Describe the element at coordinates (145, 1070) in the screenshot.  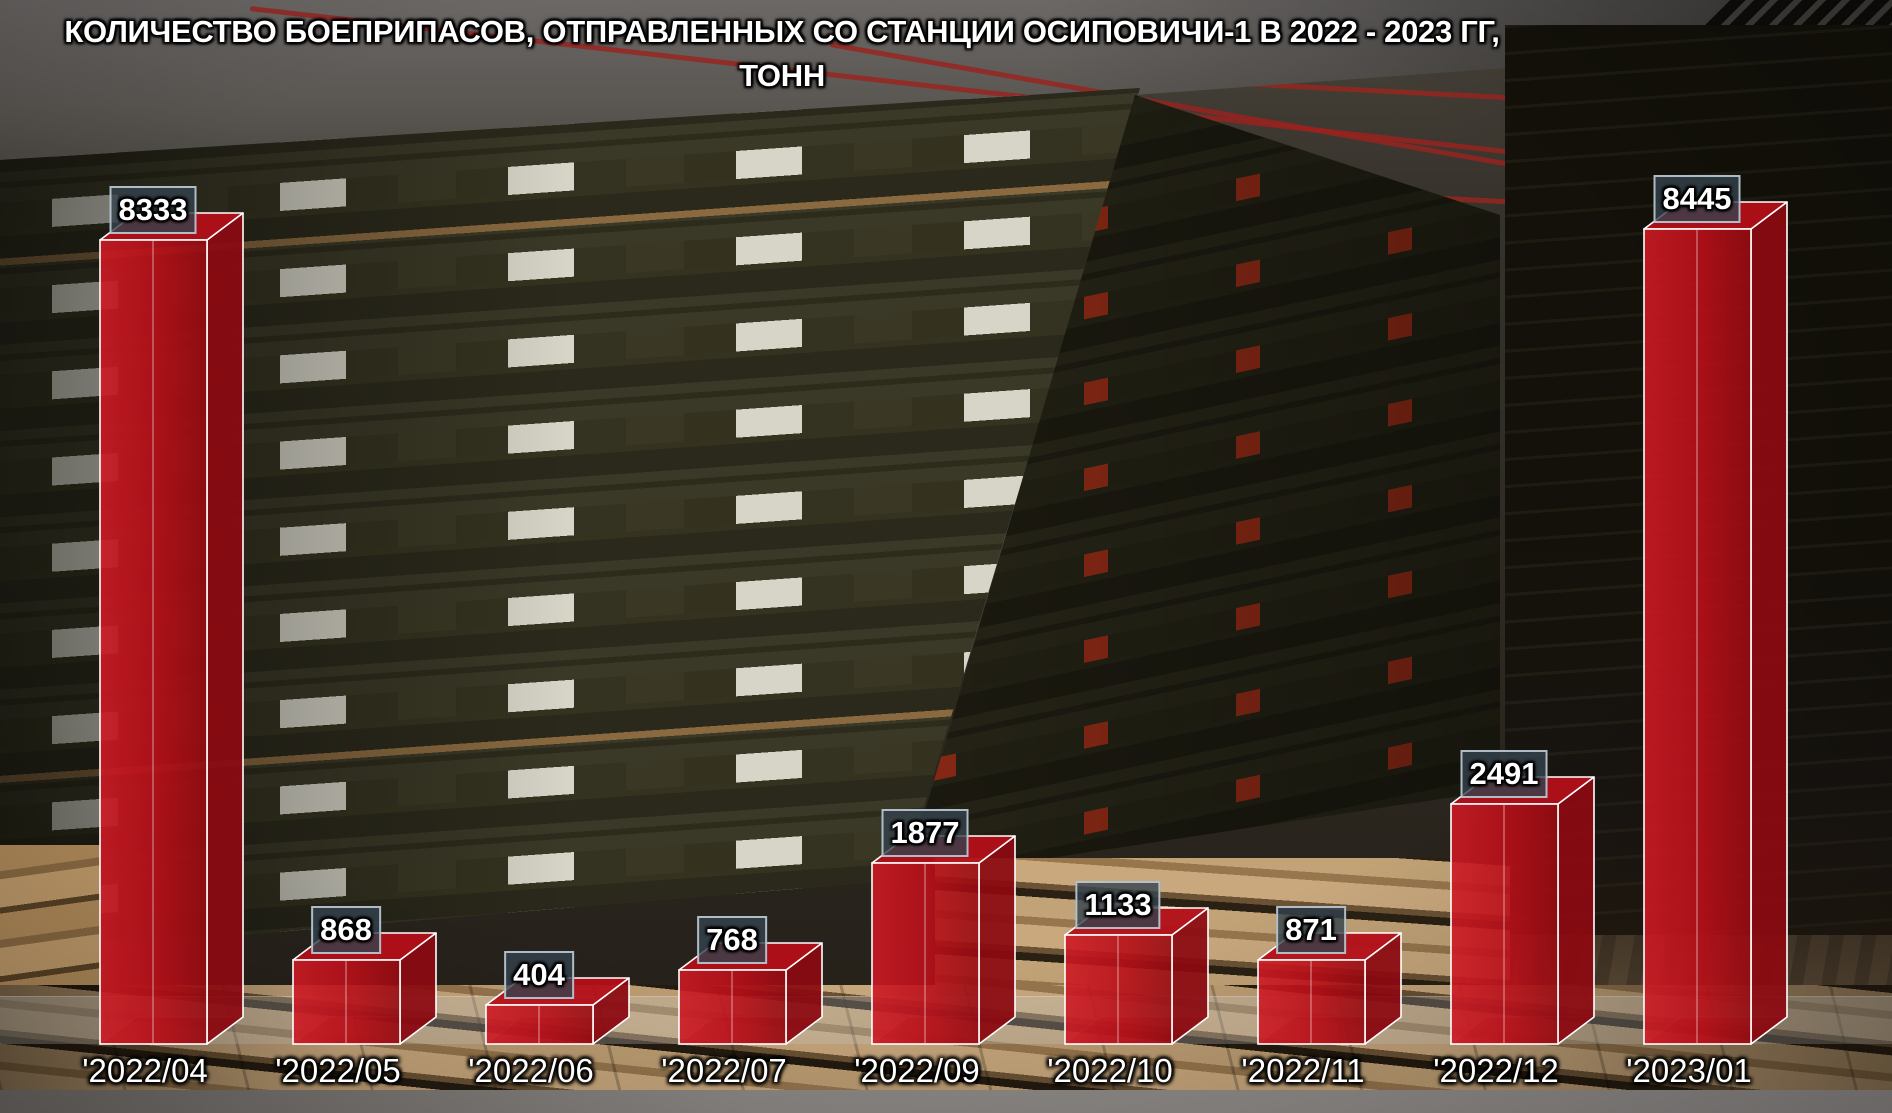
I see `x-axis-label: '2022/04` at that location.